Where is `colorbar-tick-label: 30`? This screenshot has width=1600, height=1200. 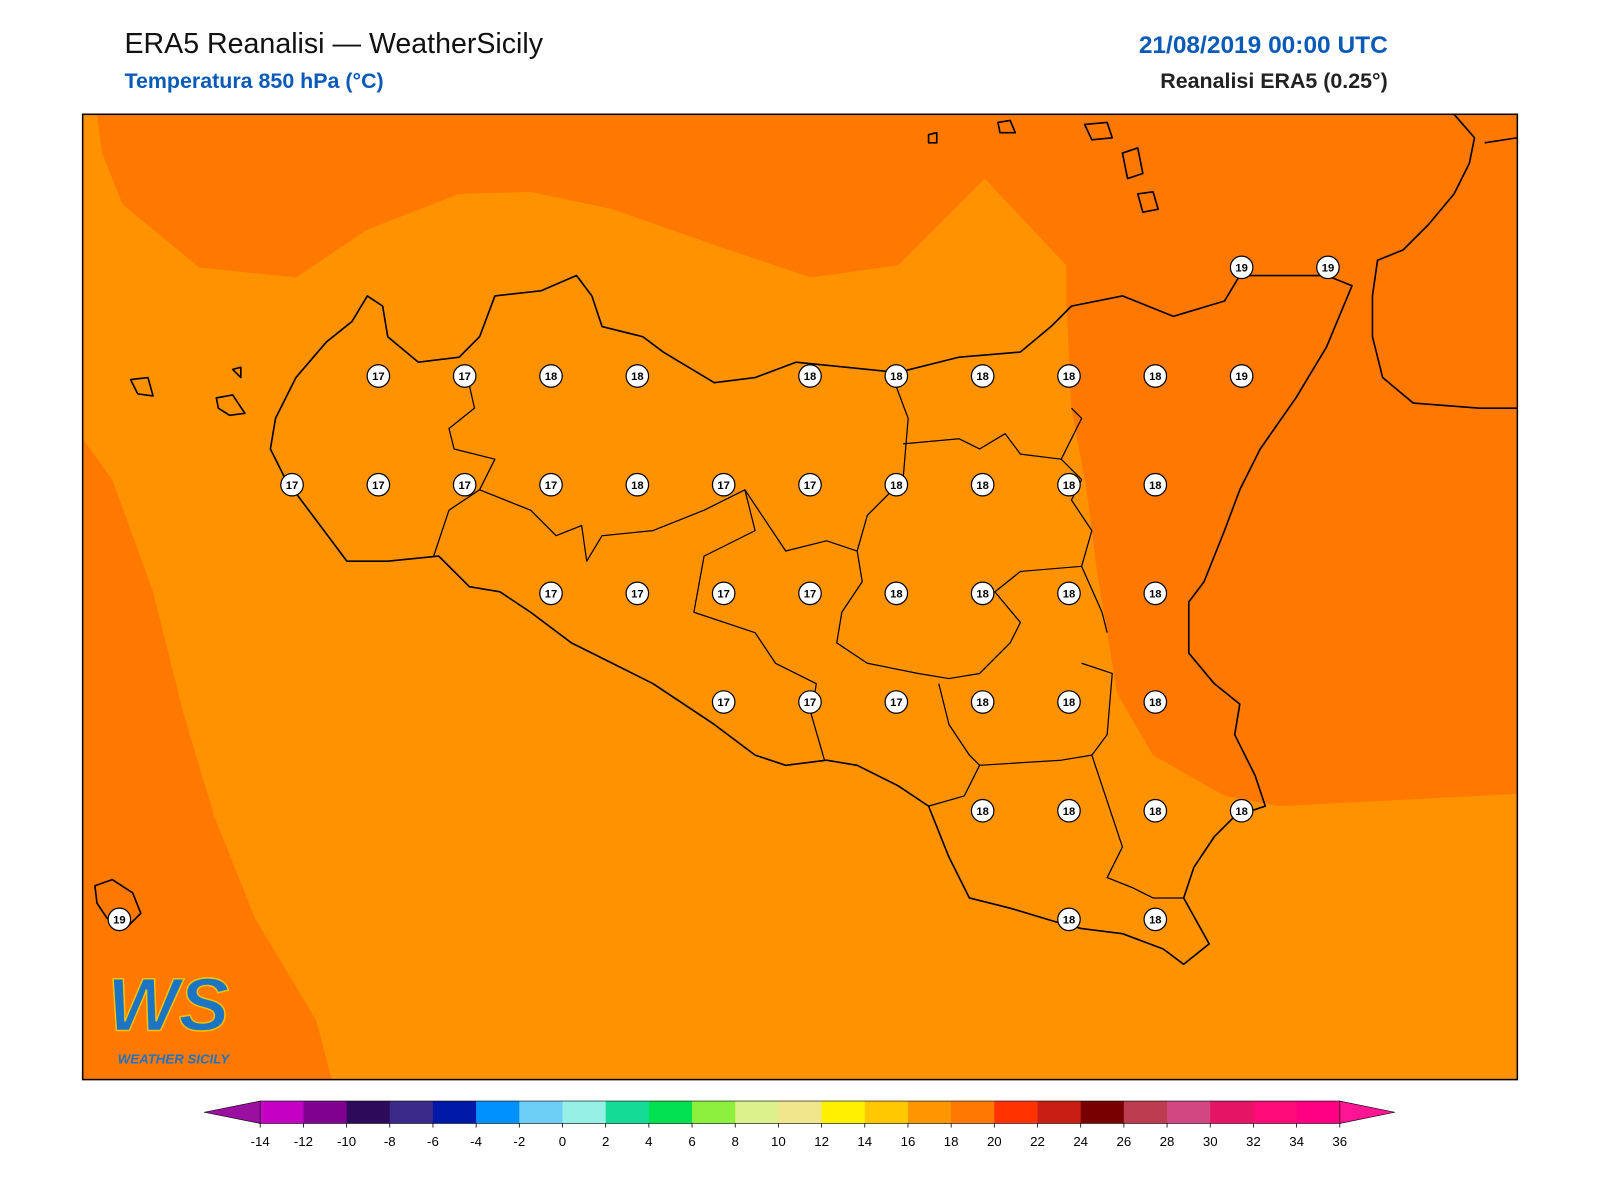 colorbar-tick-label: 30 is located at coordinates (1210, 1141).